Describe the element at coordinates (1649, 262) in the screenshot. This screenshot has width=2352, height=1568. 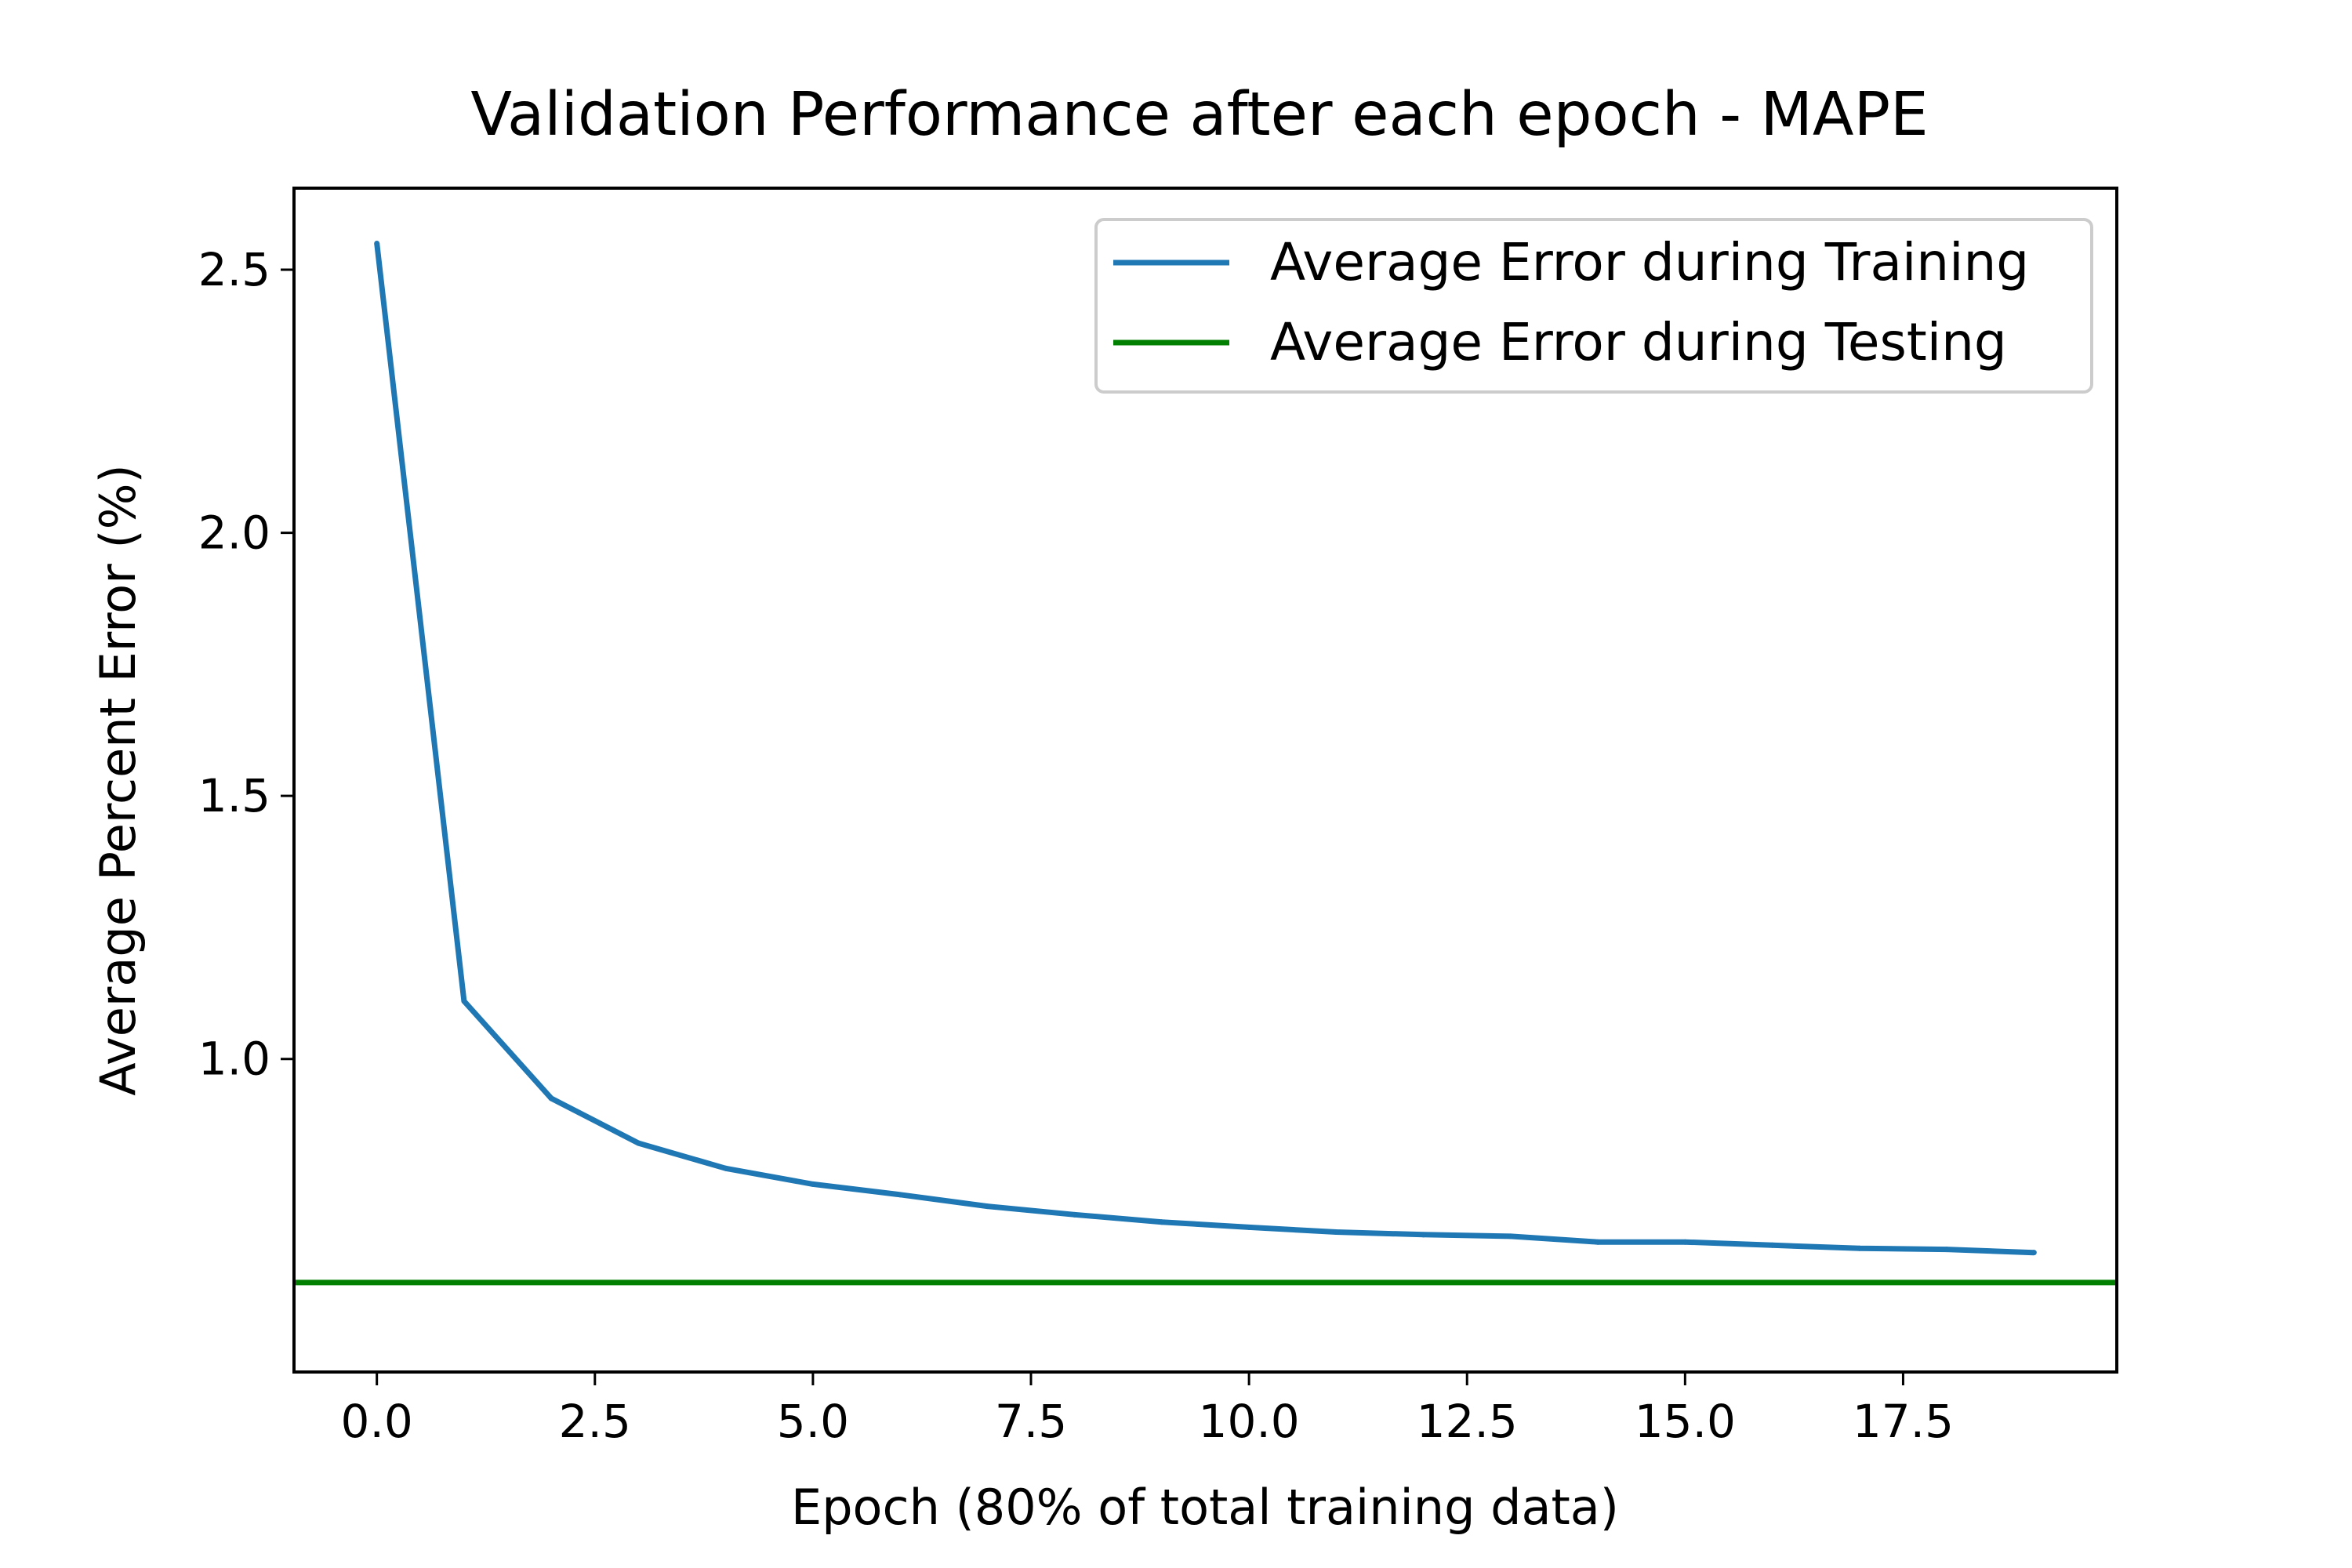
I see `legend-label: Average Error during Training` at that location.